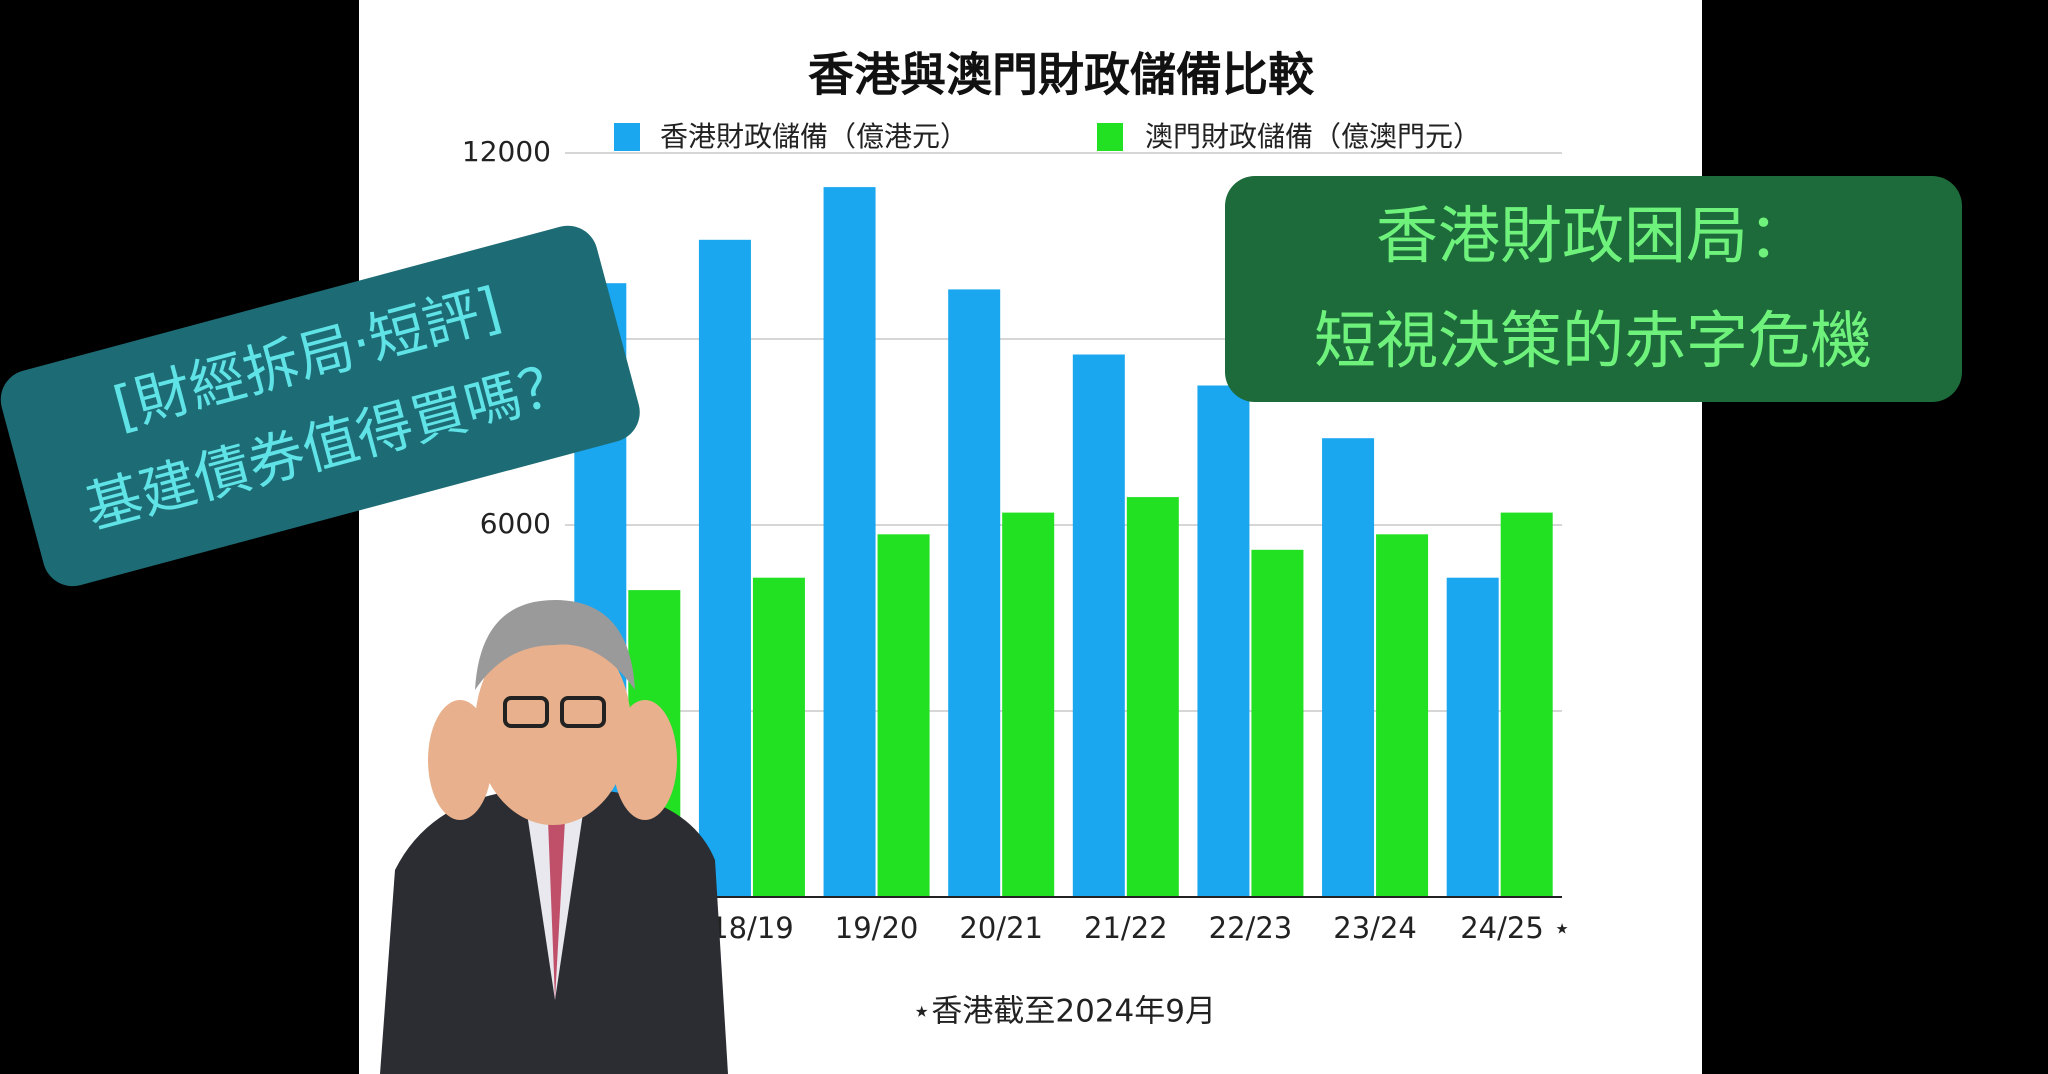 The width and height of the screenshot is (2048, 1074). I want to click on x-tick-label: 18/19, so click(752, 928).